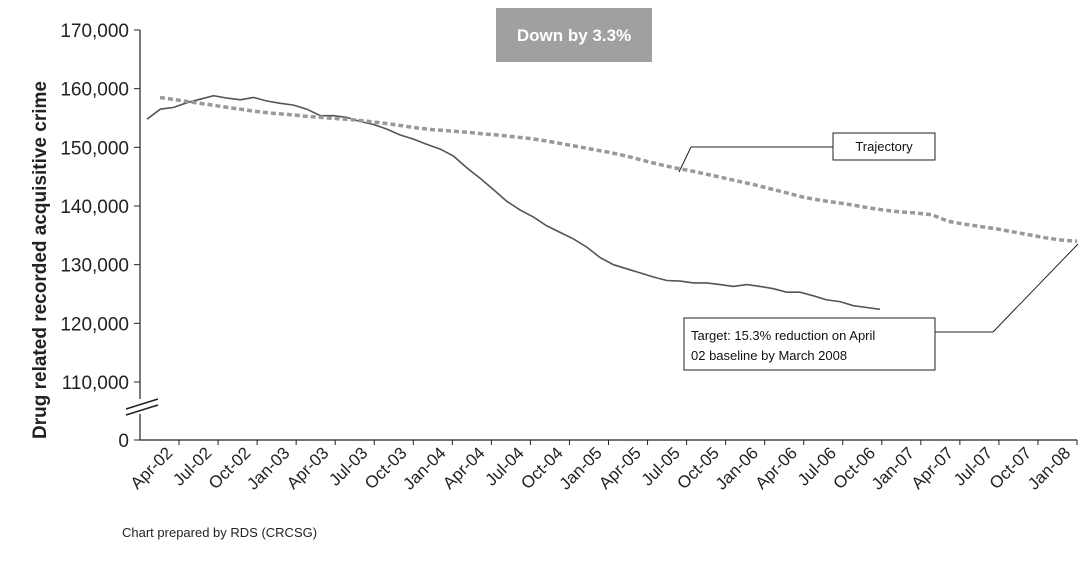 This screenshot has height=570, width=1080. Describe the element at coordinates (855, 468) in the screenshot. I see `x-tick-label: Oct-06` at that location.